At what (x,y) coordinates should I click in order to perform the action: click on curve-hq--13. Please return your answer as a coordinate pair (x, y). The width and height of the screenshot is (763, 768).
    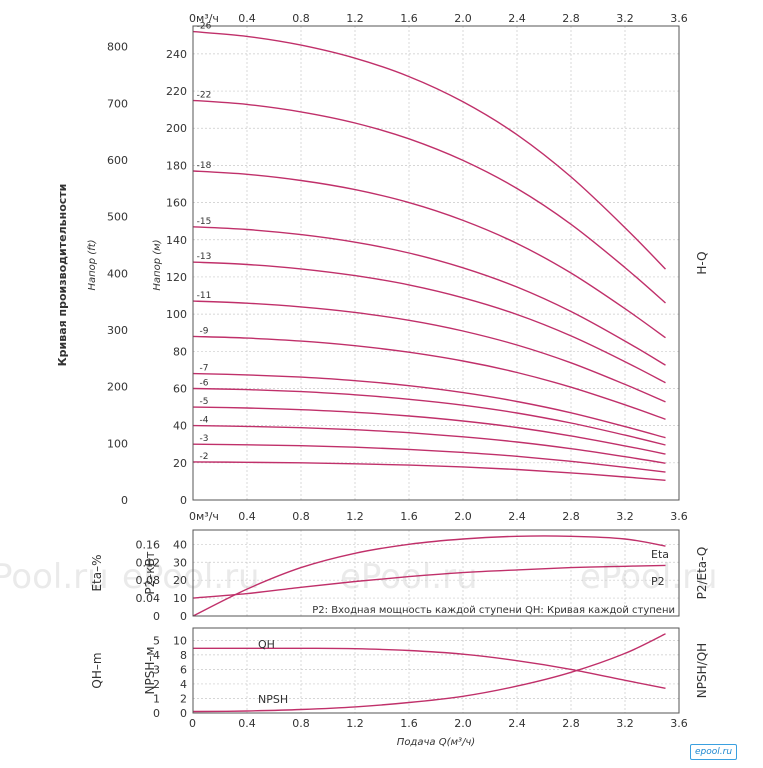
    Looking at the image, I should click on (429, 322).